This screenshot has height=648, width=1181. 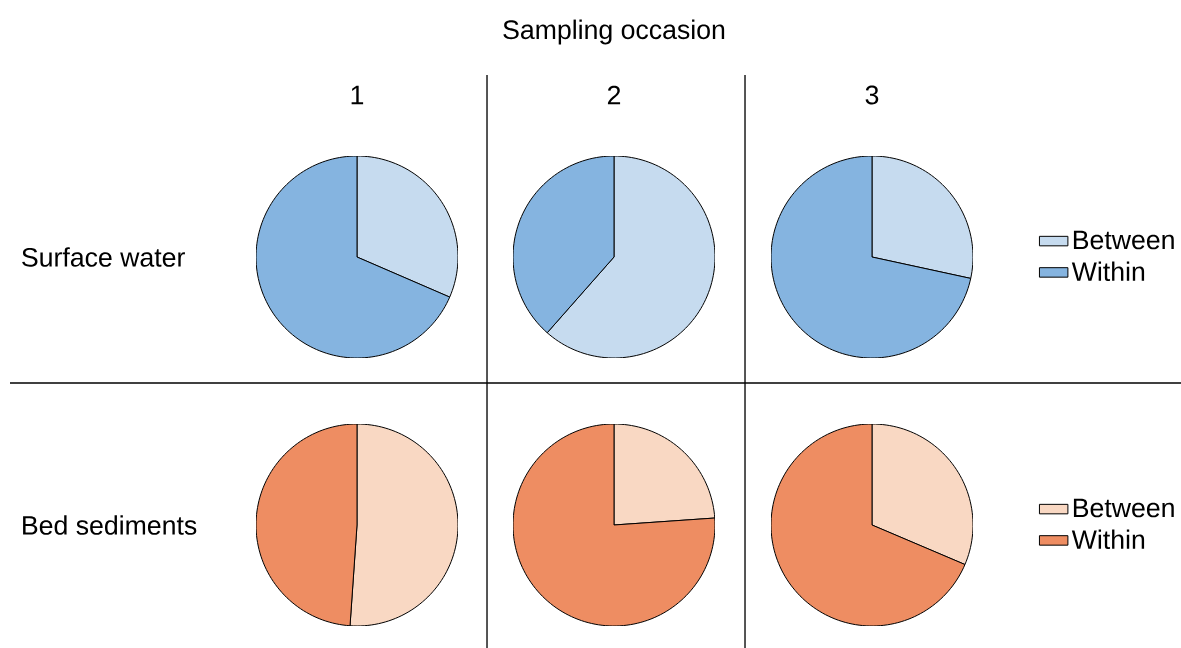 What do you see at coordinates (357, 95) in the screenshot?
I see `chart-title: 1` at bounding box center [357, 95].